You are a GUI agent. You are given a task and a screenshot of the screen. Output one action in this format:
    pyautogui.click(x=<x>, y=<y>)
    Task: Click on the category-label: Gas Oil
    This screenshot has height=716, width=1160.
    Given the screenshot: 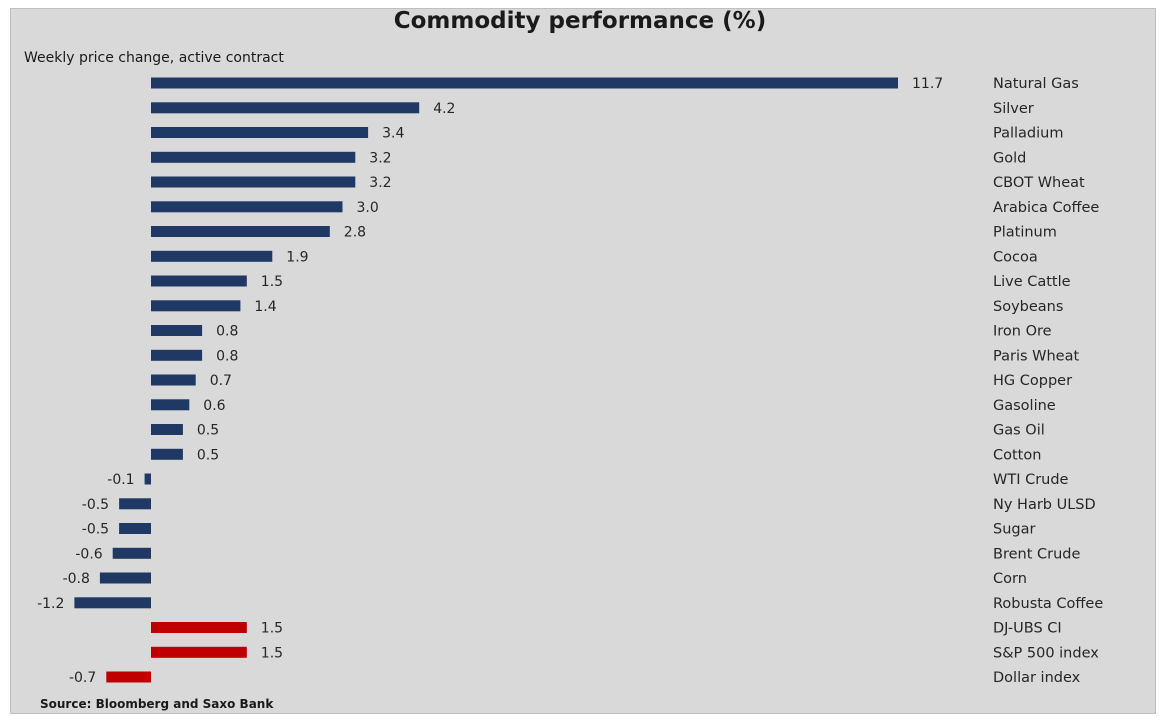 What is the action you would take?
    pyautogui.click(x=1019, y=431)
    